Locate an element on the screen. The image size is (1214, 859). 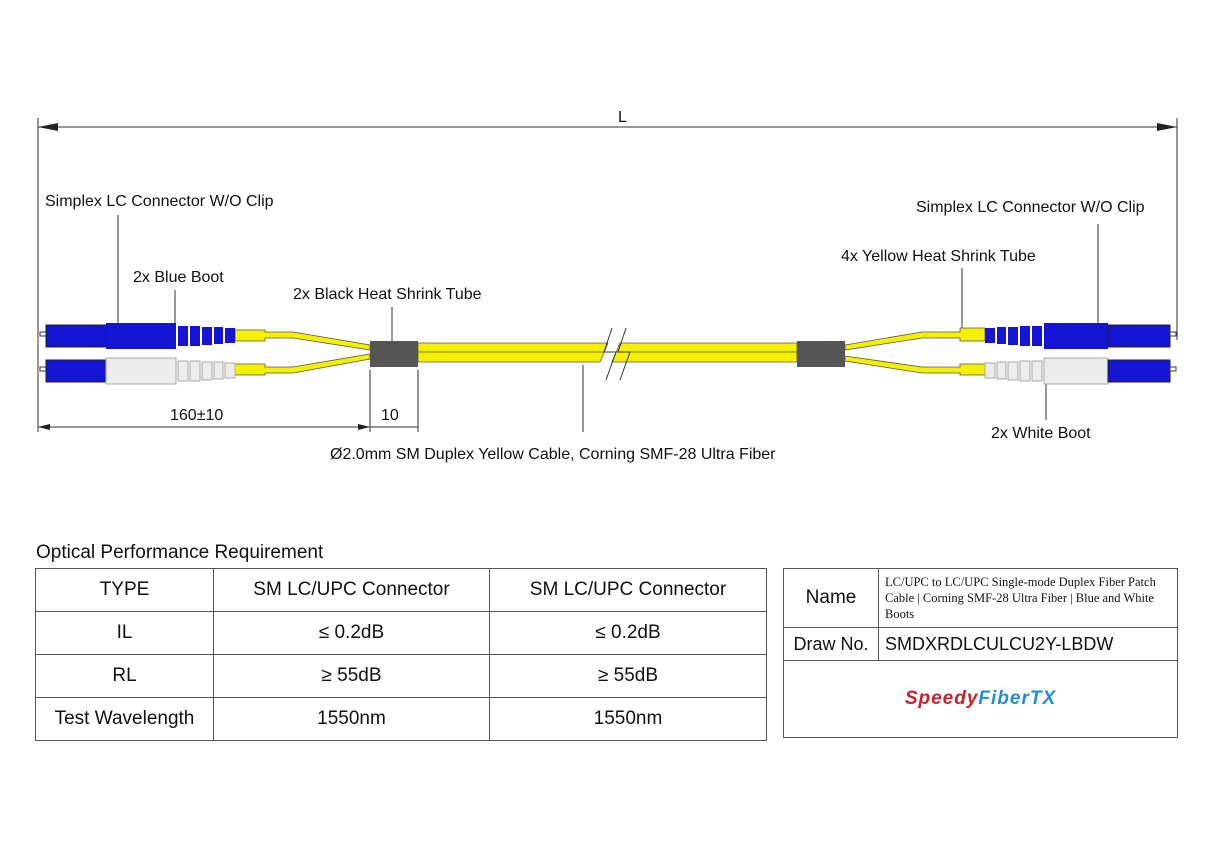
table-row: Test Wavelength 1550nm 1550nm is located at coordinates (401, 719).